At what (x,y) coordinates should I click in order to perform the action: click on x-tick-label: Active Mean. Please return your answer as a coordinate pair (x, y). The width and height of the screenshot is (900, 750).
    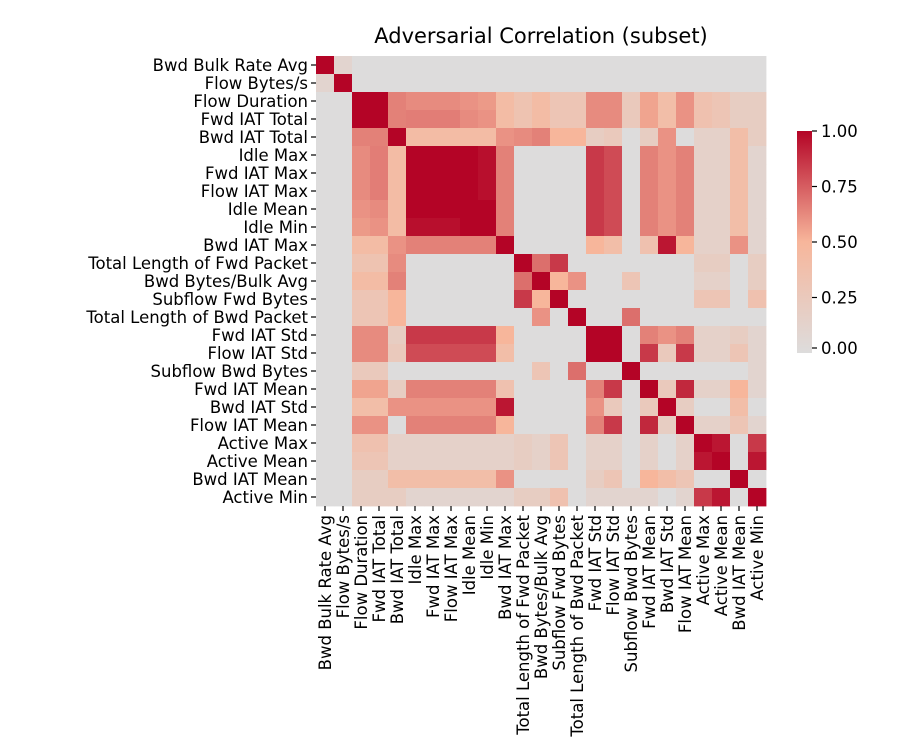
    Looking at the image, I should click on (721, 565).